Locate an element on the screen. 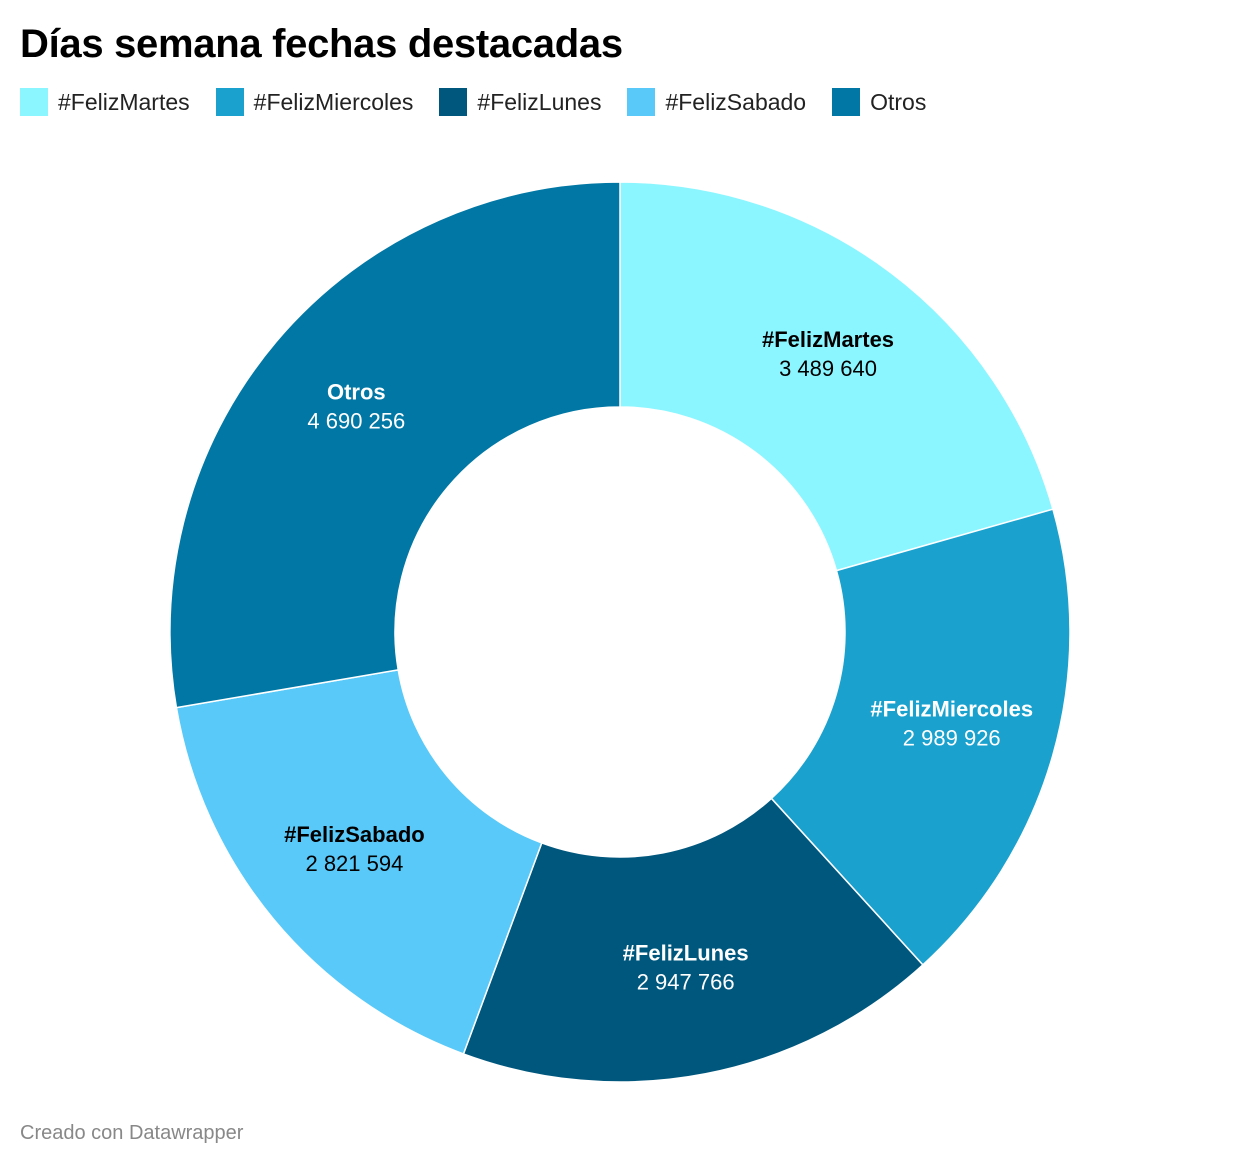 This screenshot has height=1168, width=1240. slice-felizmiercoles is located at coordinates (920, 737).